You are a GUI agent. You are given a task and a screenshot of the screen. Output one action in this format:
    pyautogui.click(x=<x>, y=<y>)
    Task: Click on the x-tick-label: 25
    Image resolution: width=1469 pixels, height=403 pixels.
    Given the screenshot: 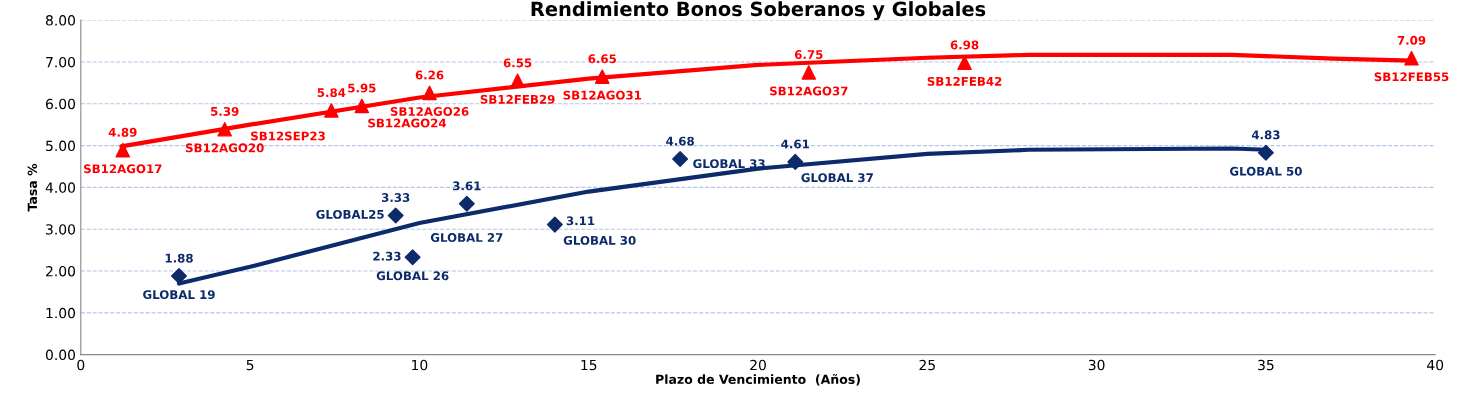 What is the action you would take?
    pyautogui.click(x=927, y=365)
    